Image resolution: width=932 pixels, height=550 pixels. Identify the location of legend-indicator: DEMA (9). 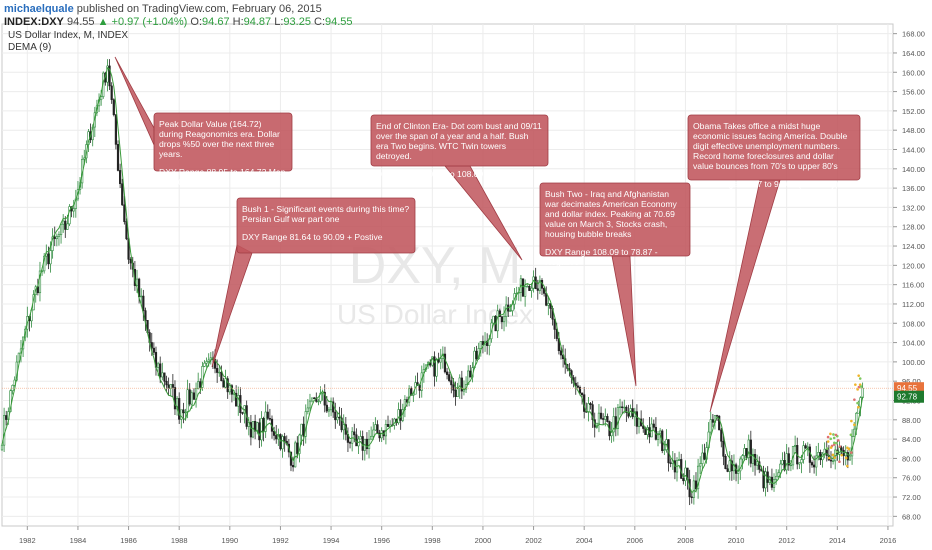
(30, 47).